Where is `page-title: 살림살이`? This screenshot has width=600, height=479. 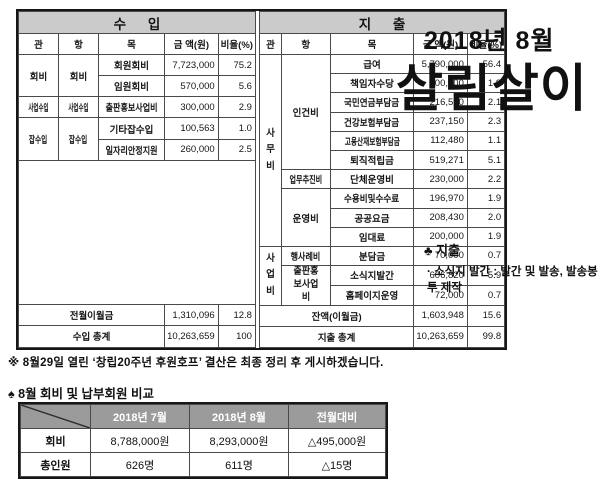
page-title: 살림살이 is located at coordinates (492, 88).